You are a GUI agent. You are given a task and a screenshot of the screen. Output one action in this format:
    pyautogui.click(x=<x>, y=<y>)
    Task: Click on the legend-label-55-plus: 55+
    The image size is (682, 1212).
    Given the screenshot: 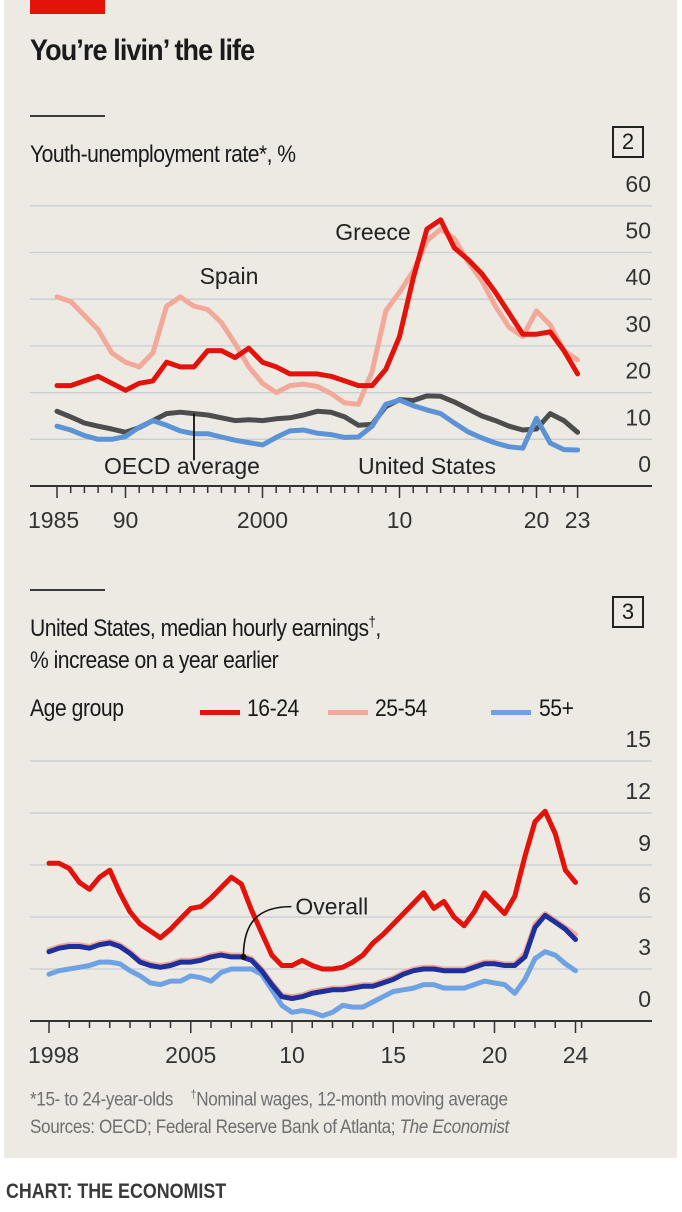 What is the action you would take?
    pyautogui.click(x=556, y=708)
    